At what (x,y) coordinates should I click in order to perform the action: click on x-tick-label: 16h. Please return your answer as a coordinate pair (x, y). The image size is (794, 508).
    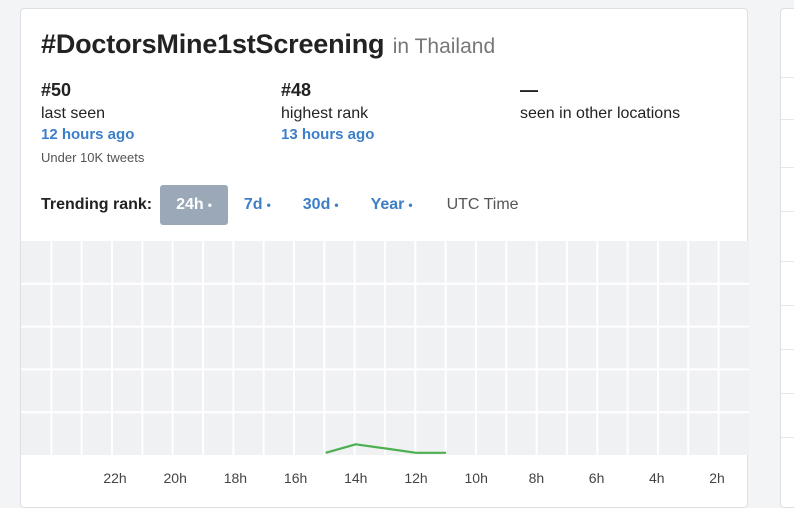
    Looking at the image, I should click on (295, 478).